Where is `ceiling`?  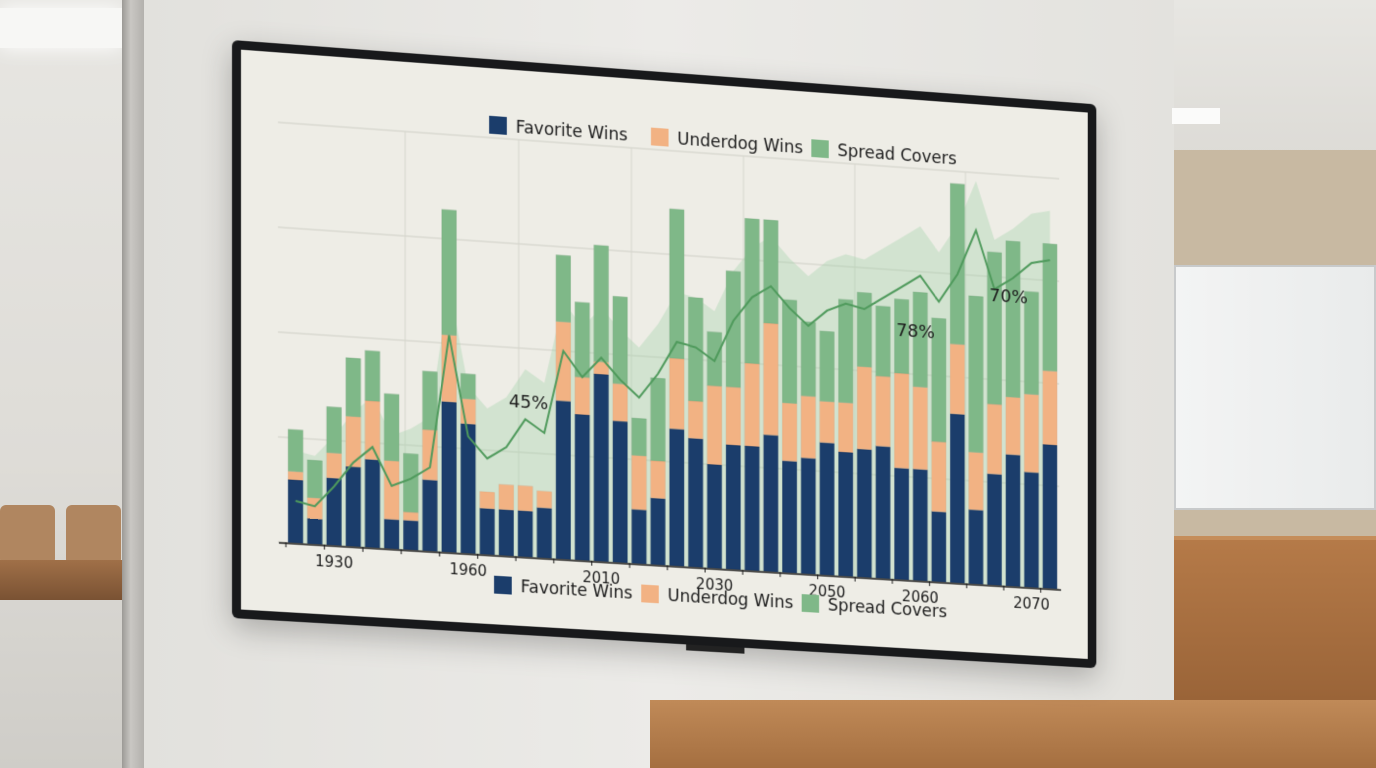 ceiling is located at coordinates (1275, 85).